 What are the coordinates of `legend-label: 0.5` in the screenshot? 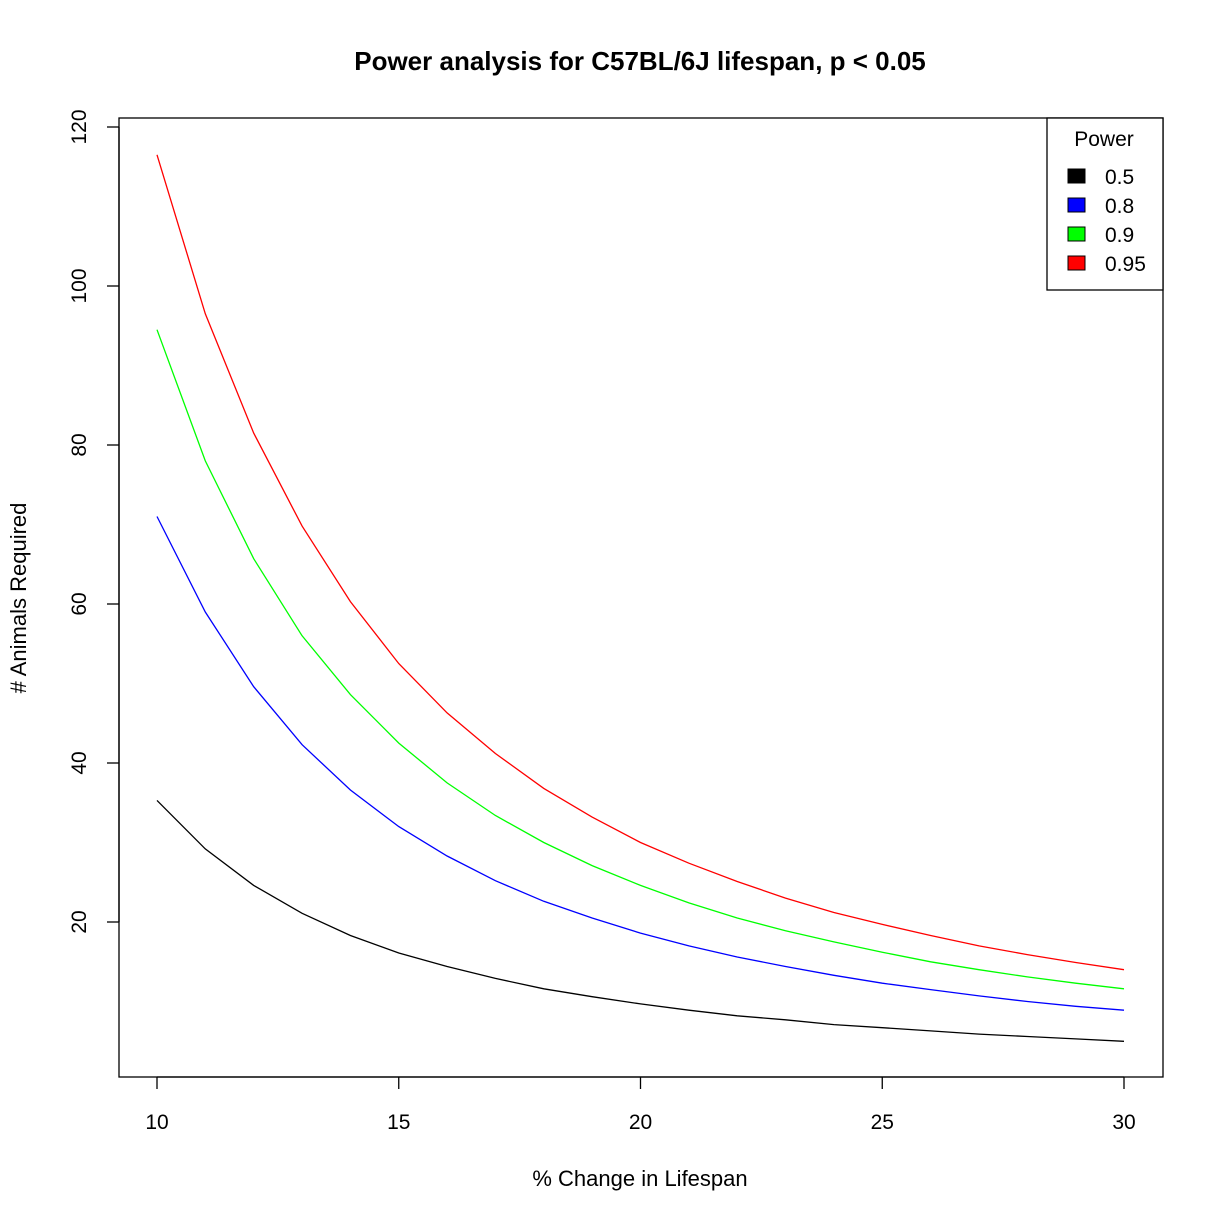 It's located at (1119, 177).